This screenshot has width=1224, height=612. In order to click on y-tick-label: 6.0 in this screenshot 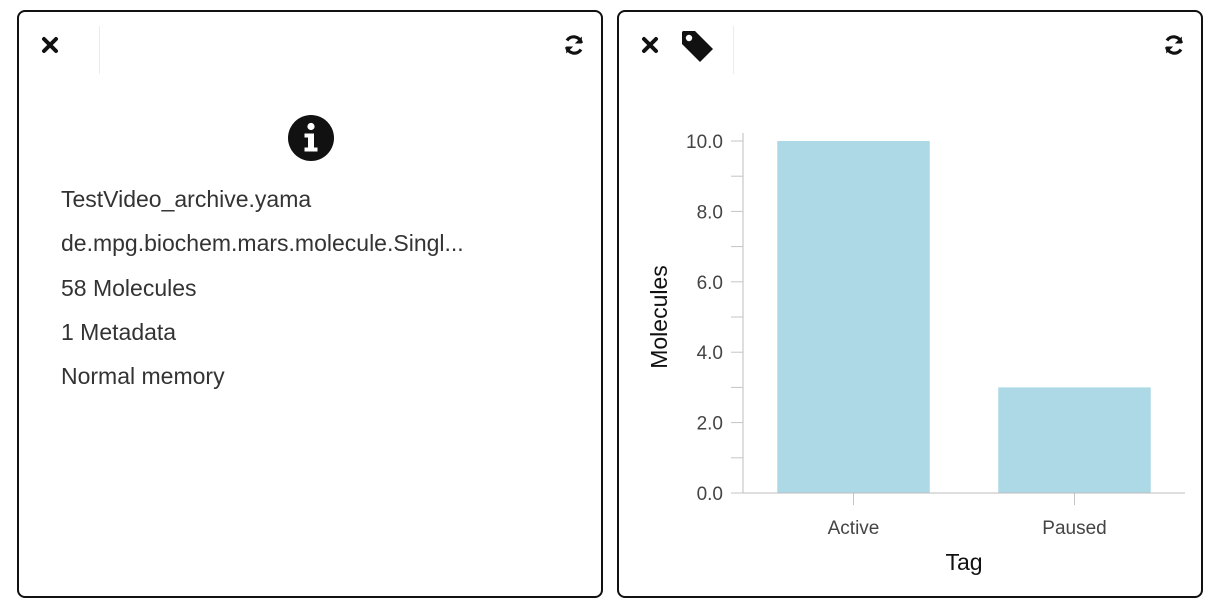, I will do `click(710, 283)`.